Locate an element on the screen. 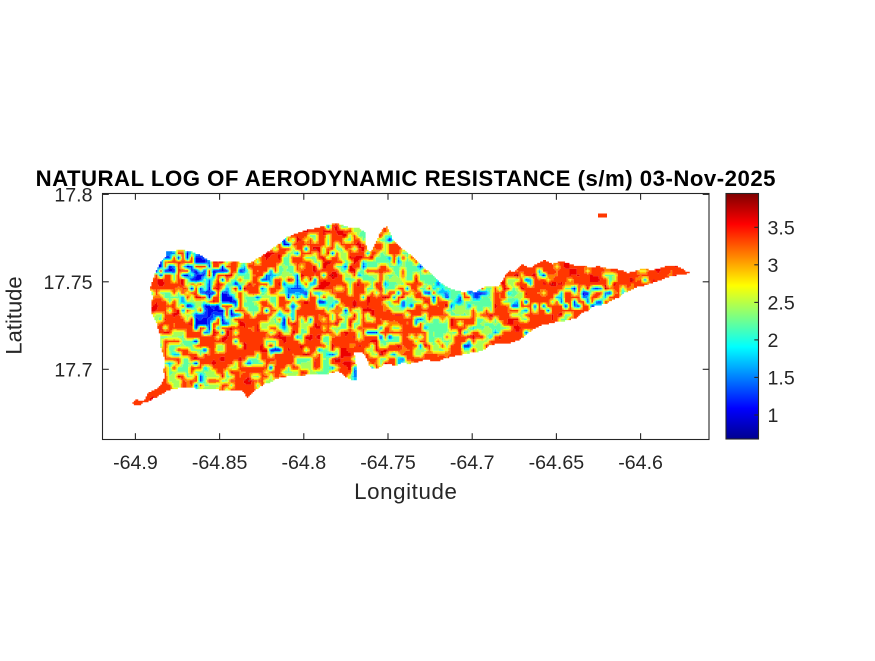  svg-text: -64.7 is located at coordinates (472, 463).